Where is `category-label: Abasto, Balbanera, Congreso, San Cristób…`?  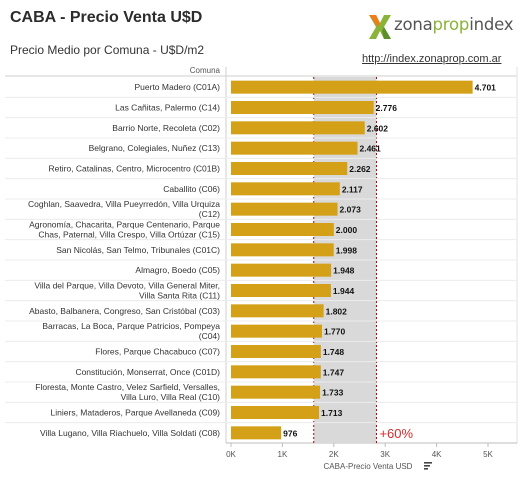
category-label: Abasto, Balbanera, Congreso, San Cristób… is located at coordinates (124, 311).